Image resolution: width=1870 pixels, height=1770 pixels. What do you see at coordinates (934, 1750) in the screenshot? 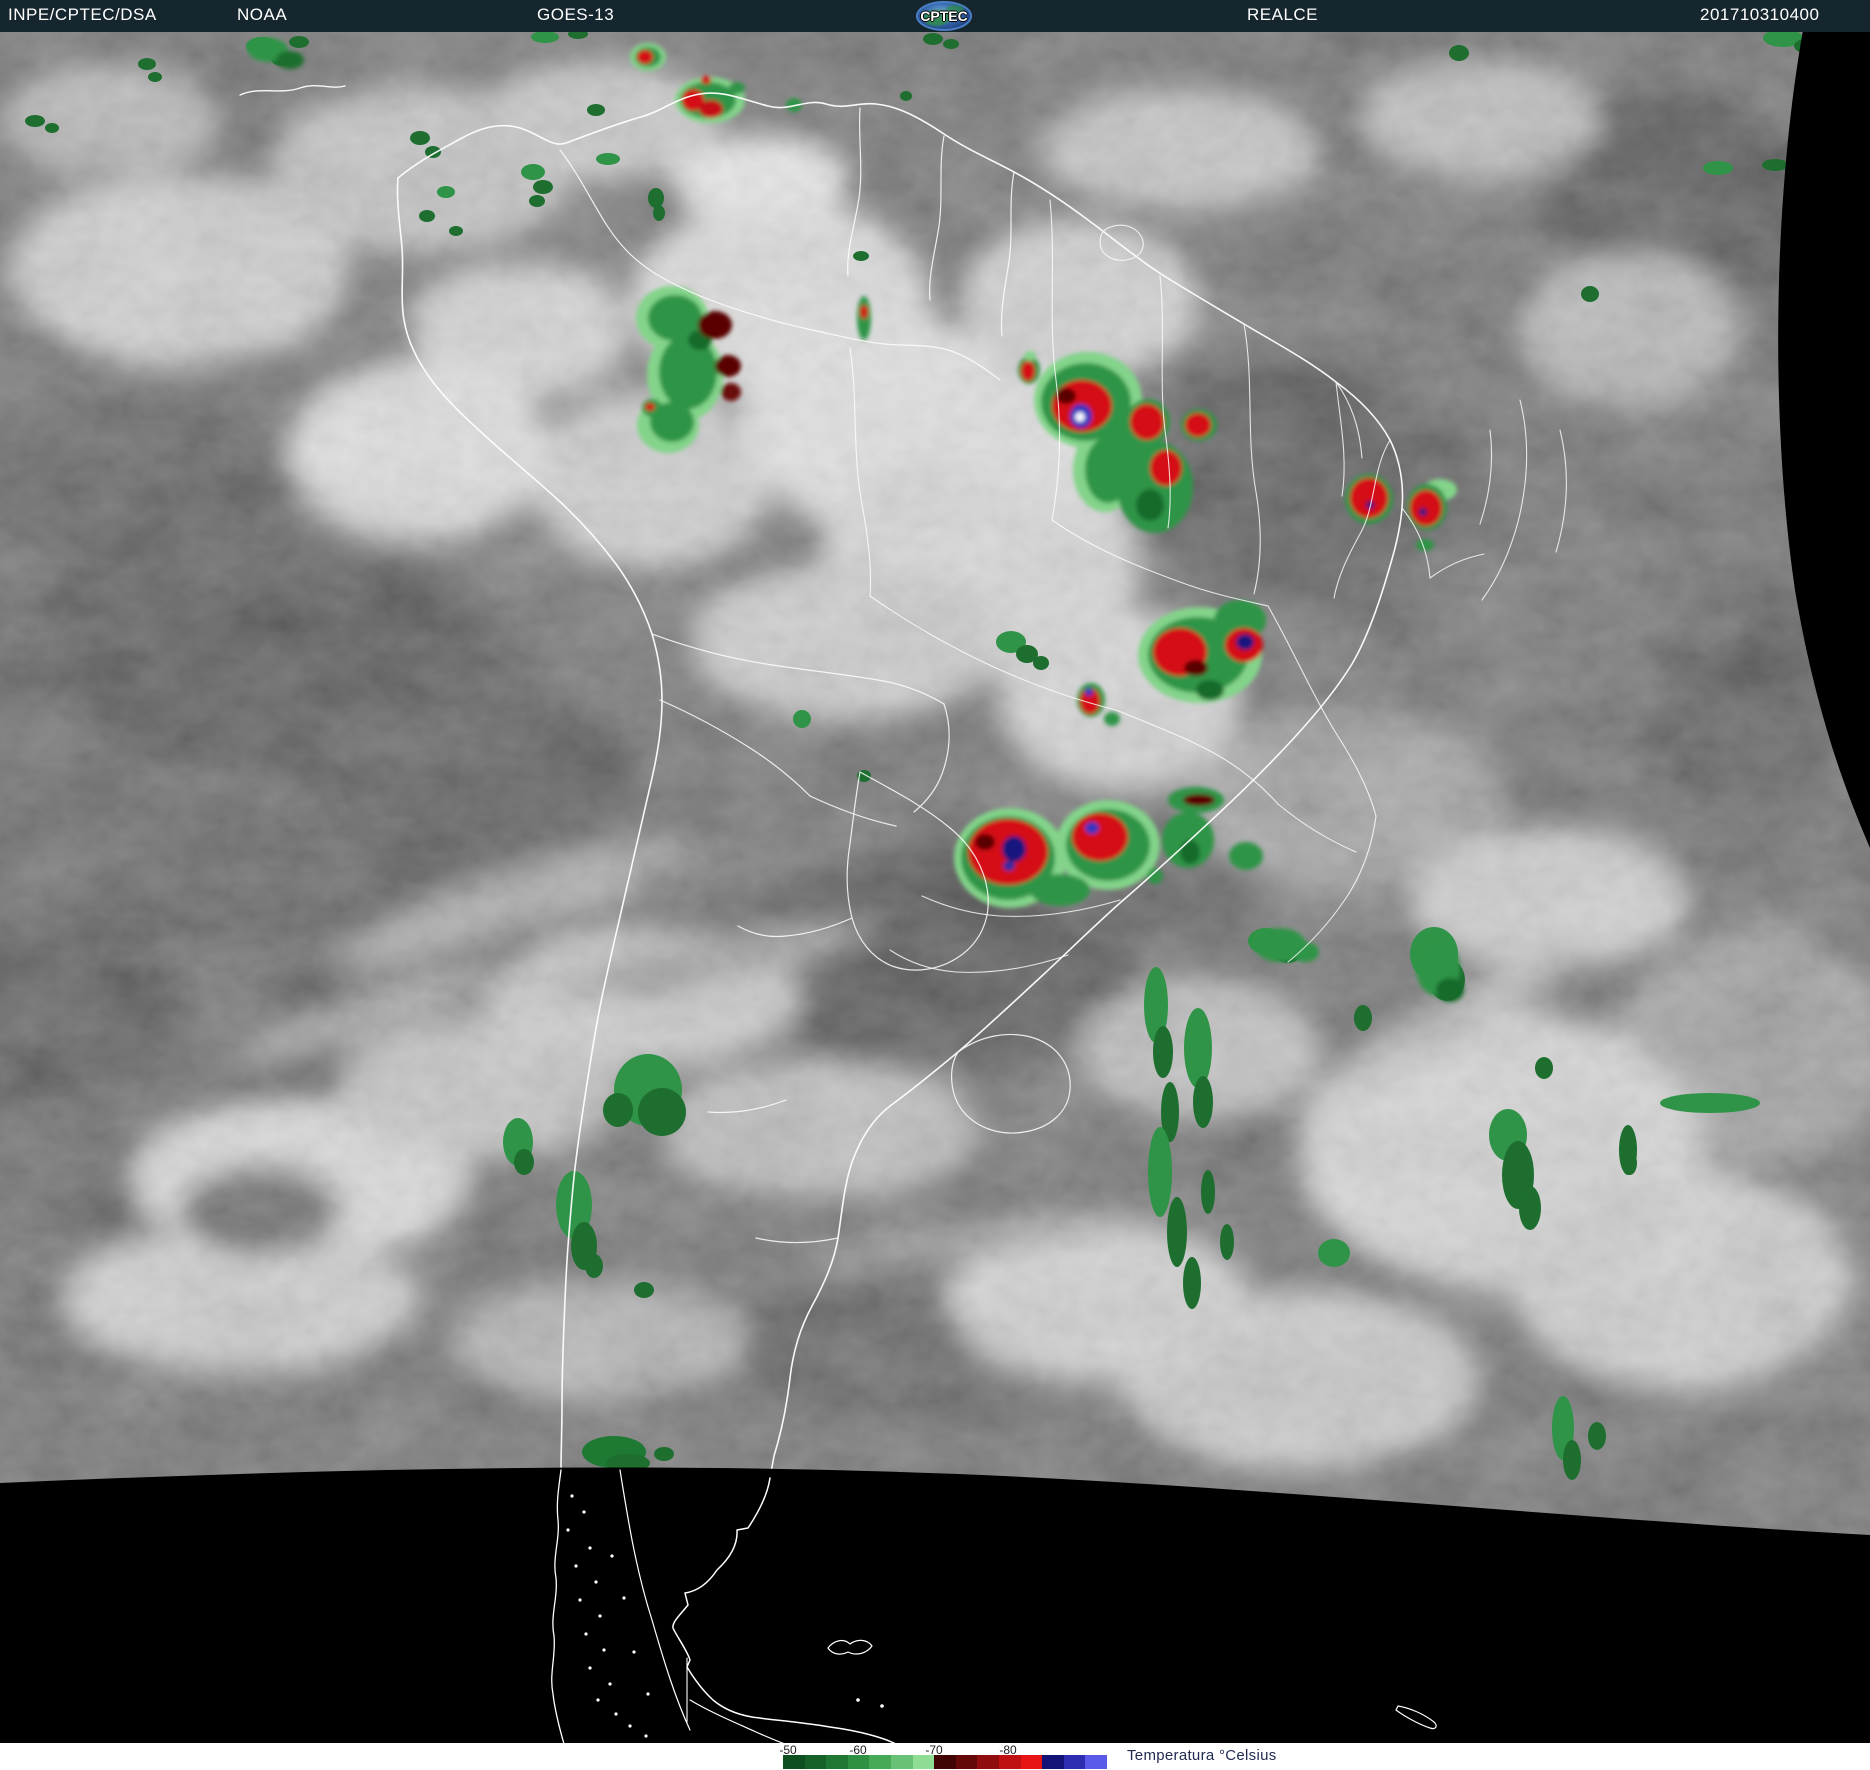
I see `legend-tick: -70` at bounding box center [934, 1750].